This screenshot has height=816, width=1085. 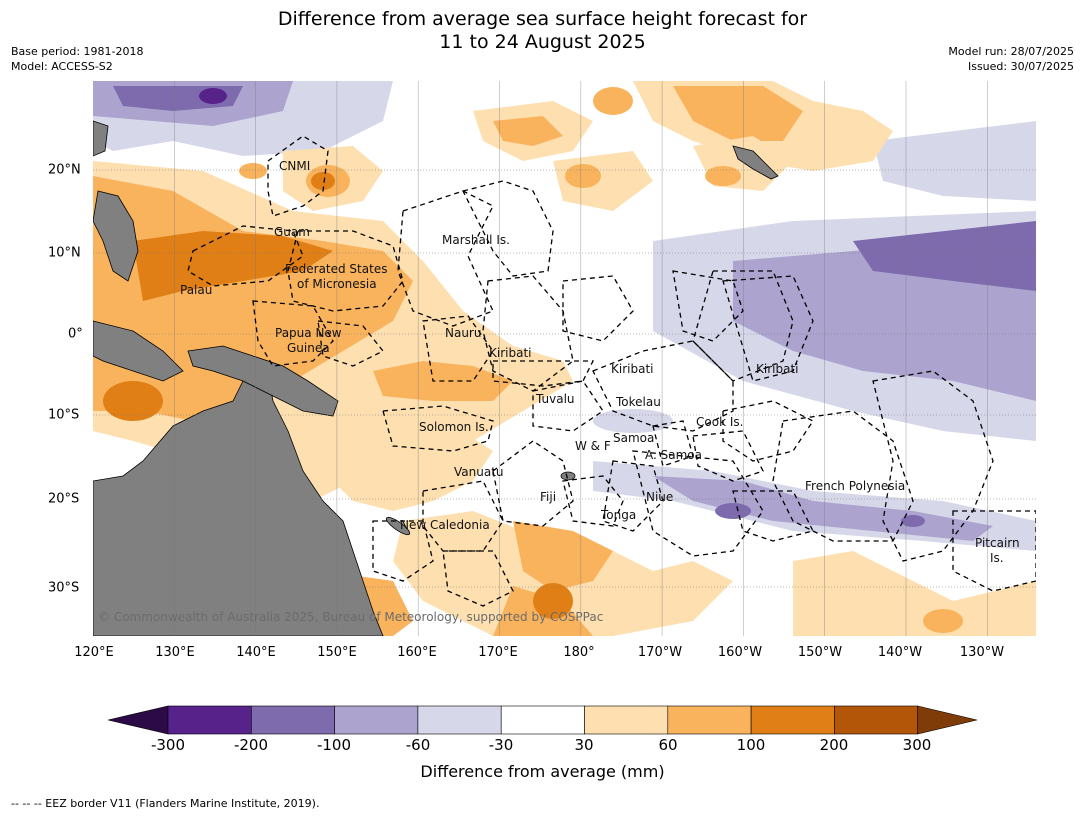 What do you see at coordinates (418, 745) in the screenshot?
I see `colorbar-tick: -60` at bounding box center [418, 745].